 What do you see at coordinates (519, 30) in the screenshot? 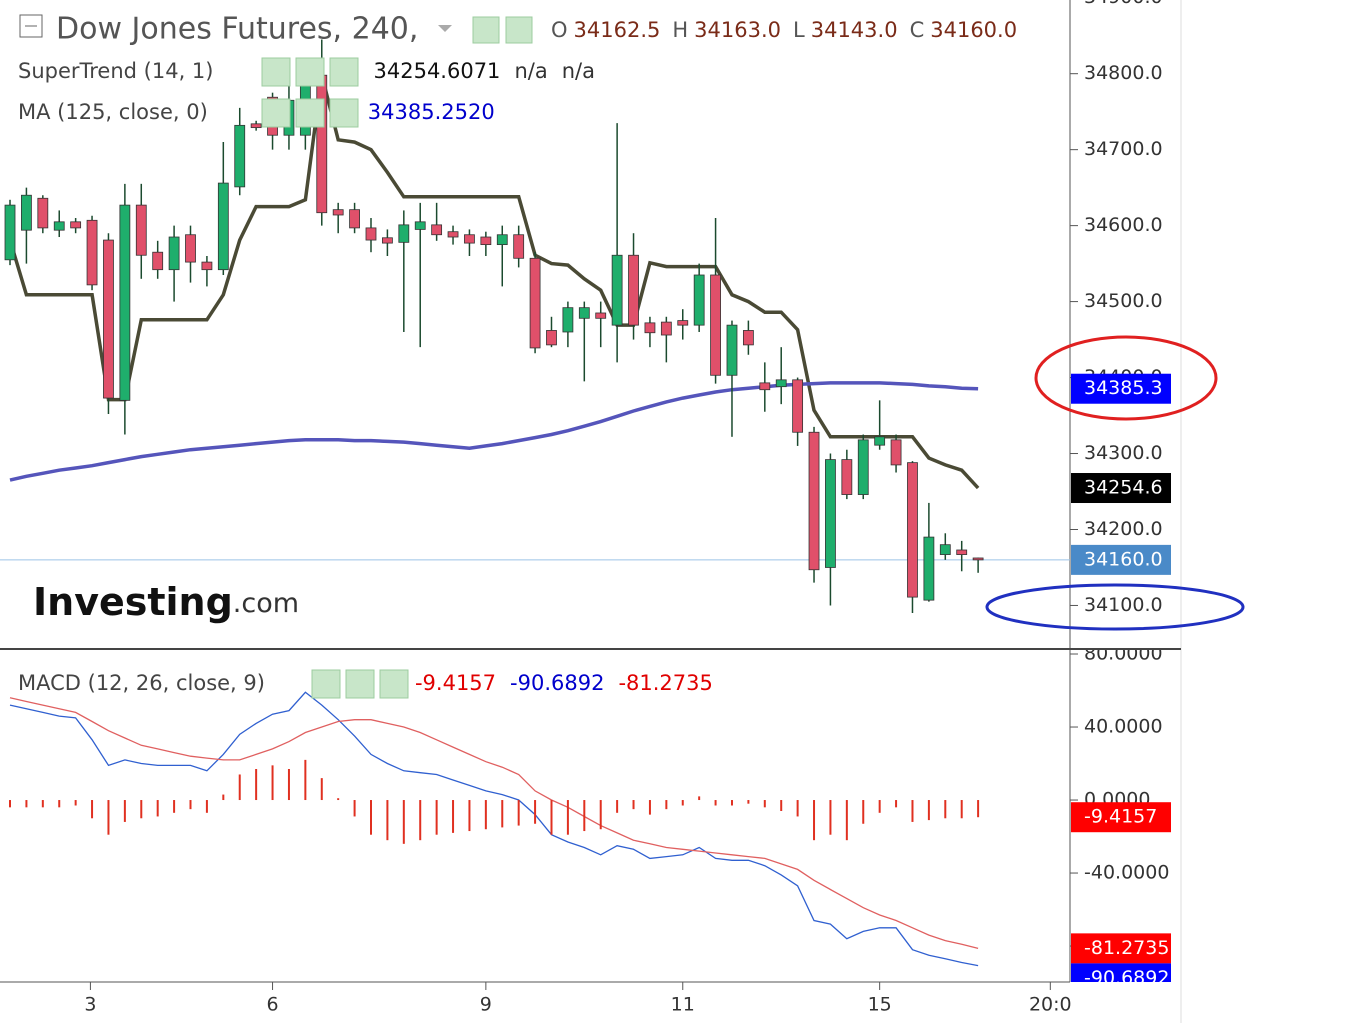
I see `gear-icon` at bounding box center [519, 30].